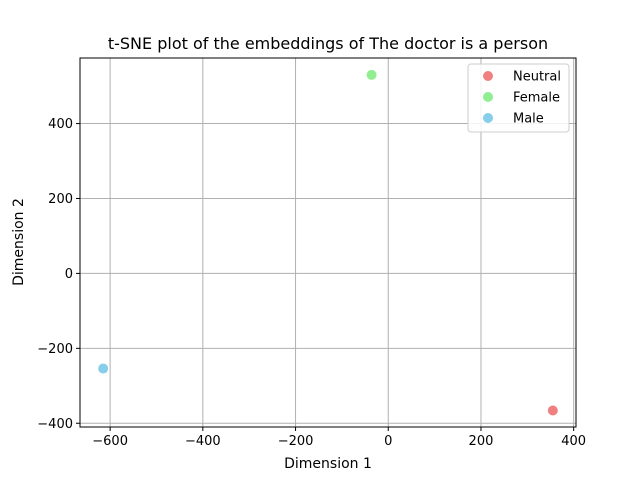 The height and width of the screenshot is (480, 640). I want to click on x-tick-label: −200, so click(296, 441).